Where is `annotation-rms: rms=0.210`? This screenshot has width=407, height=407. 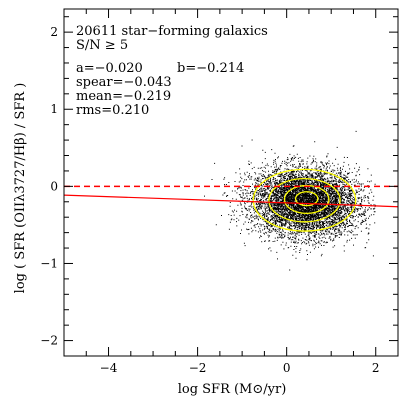 annotation-rms: rms=0.210 is located at coordinates (112, 110).